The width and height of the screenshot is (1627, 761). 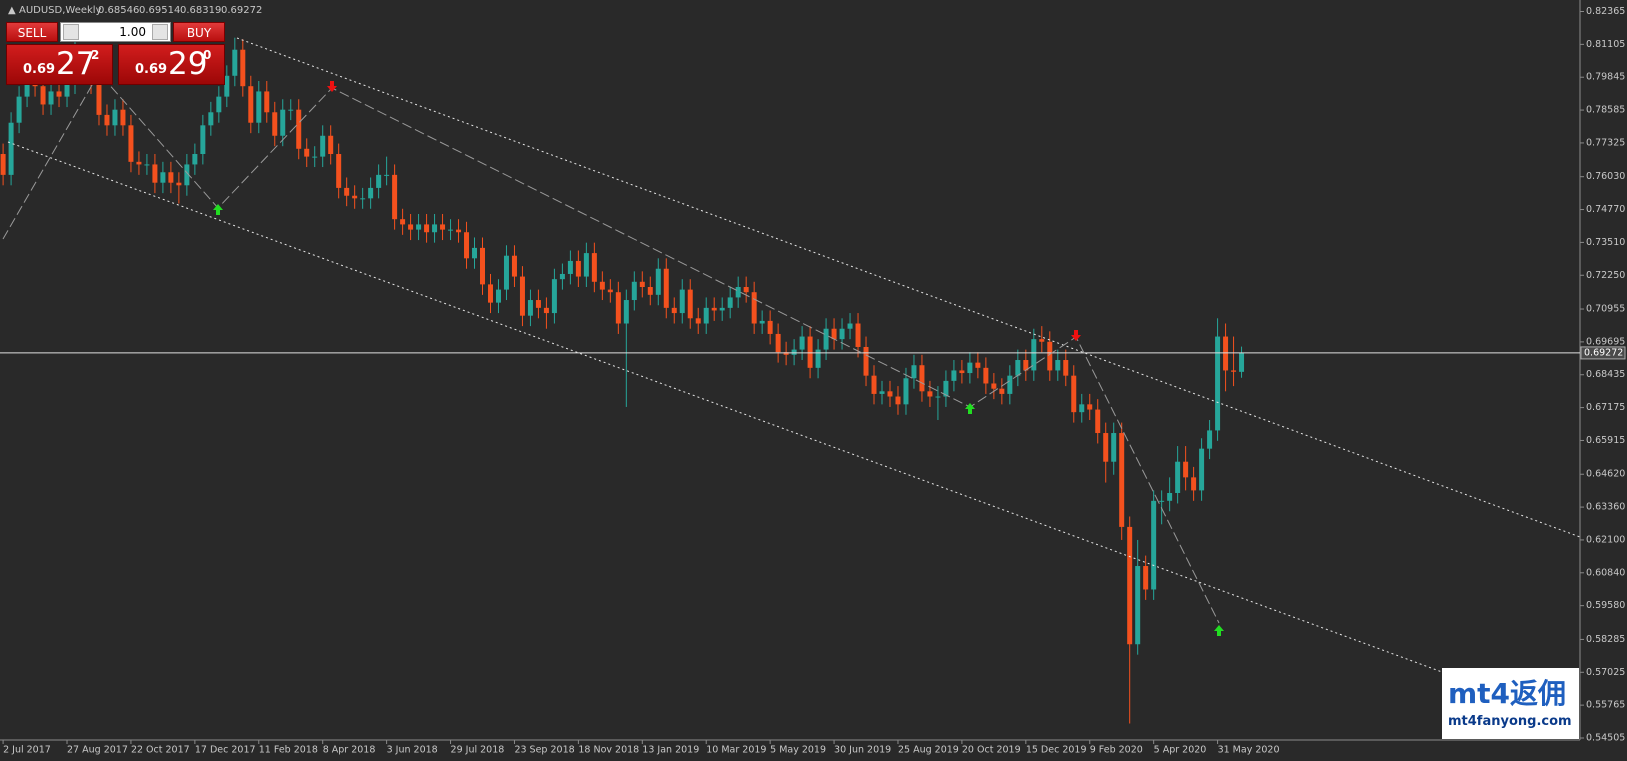 What do you see at coordinates (1605, 11) in the screenshot?
I see `y-tick-label: 0.82365` at bounding box center [1605, 11].